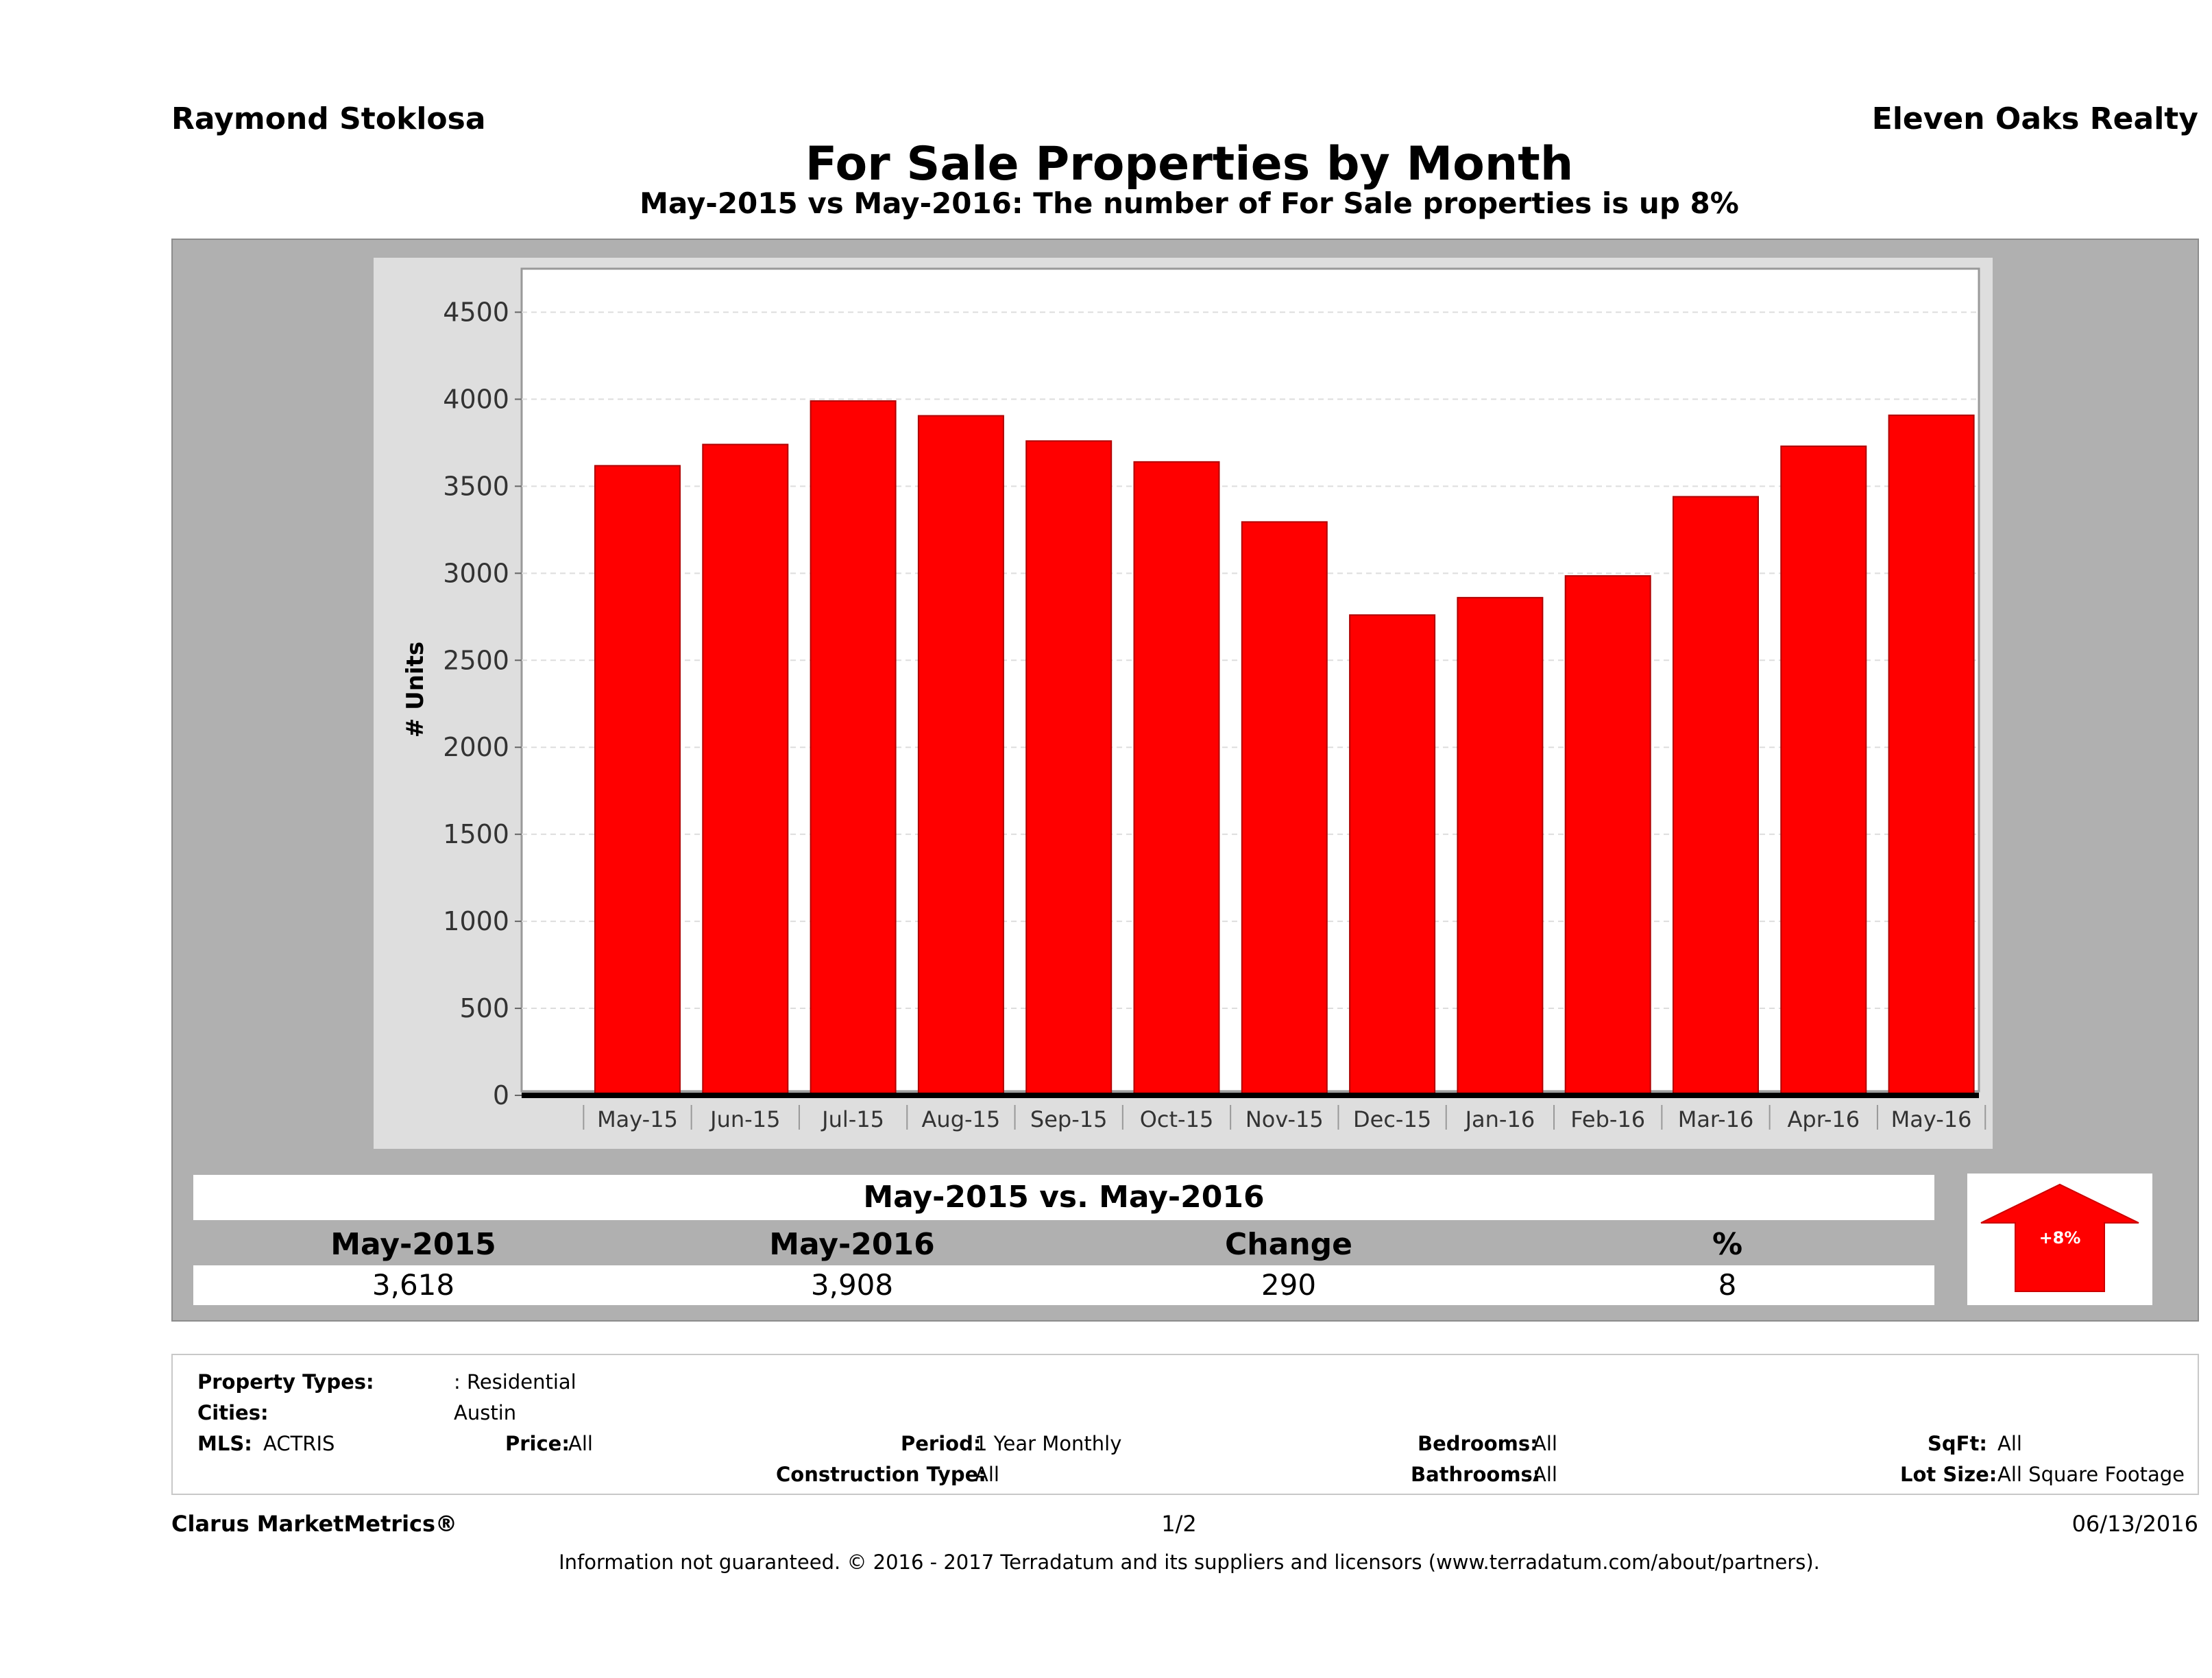  I want to click on x-tick-label: Jan-16, so click(1500, 1119).